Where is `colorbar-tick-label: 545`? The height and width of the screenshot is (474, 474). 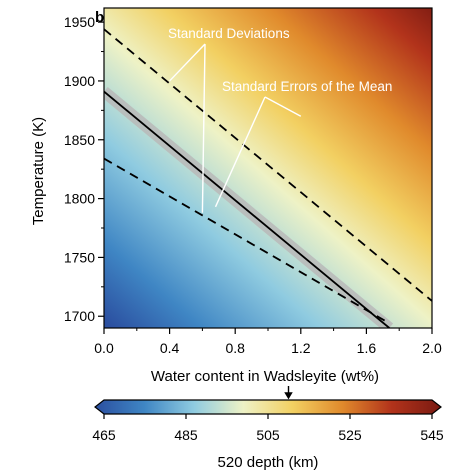
colorbar-tick-label: 545 is located at coordinates (432, 435).